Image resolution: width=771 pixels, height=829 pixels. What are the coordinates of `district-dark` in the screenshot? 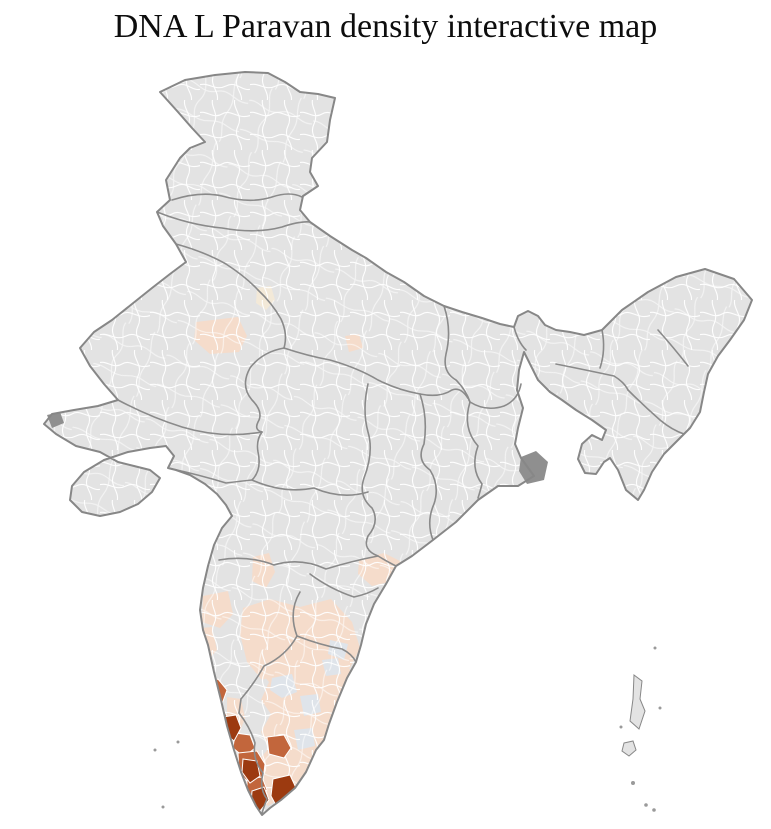 It's located at (251, 771).